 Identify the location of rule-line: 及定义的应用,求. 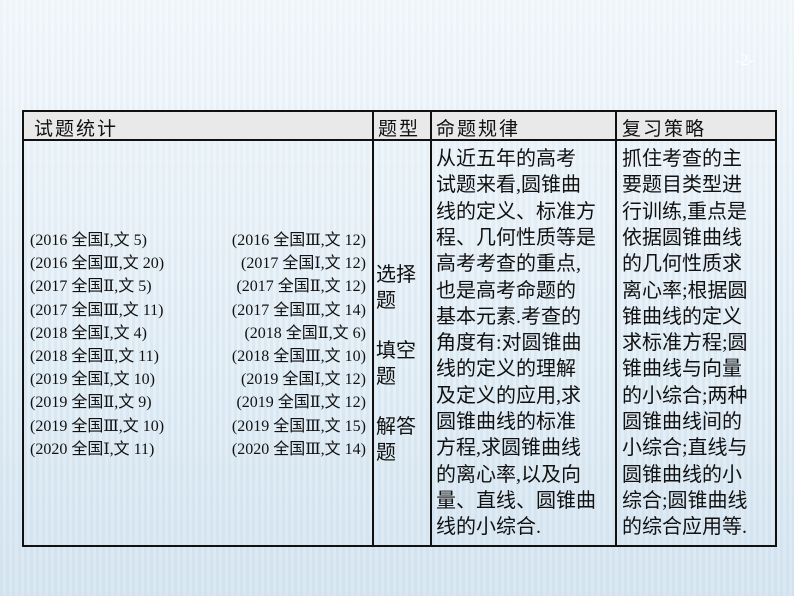
(508, 395).